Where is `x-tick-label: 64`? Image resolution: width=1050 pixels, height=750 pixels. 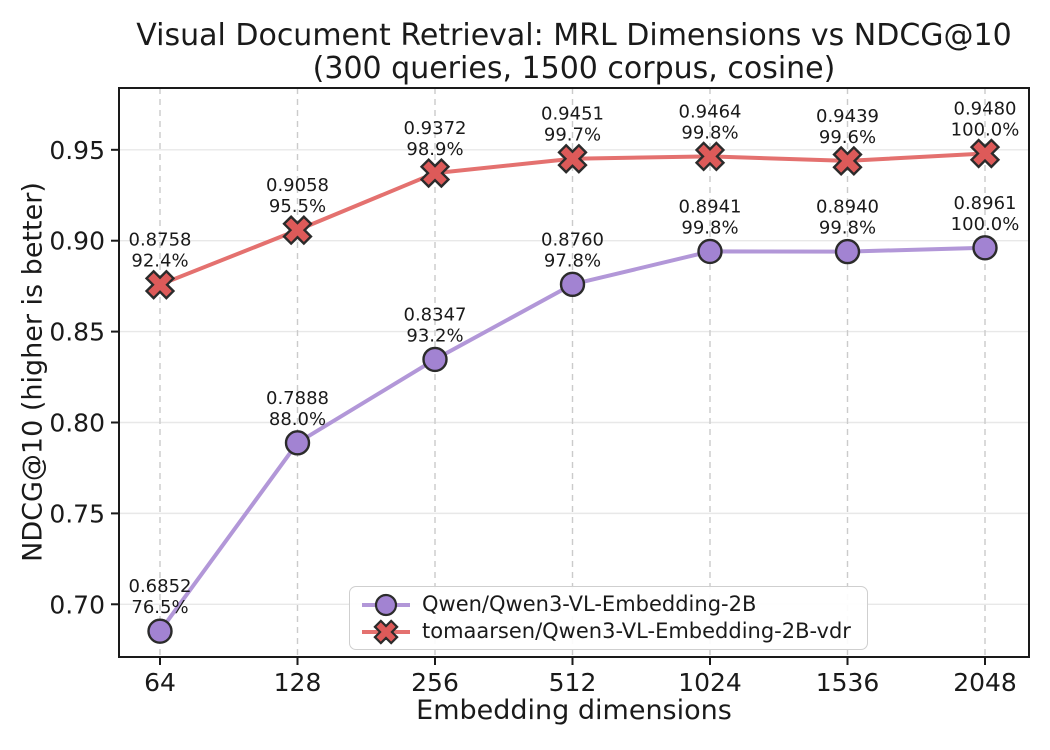
x-tick-label: 64 is located at coordinates (160, 682).